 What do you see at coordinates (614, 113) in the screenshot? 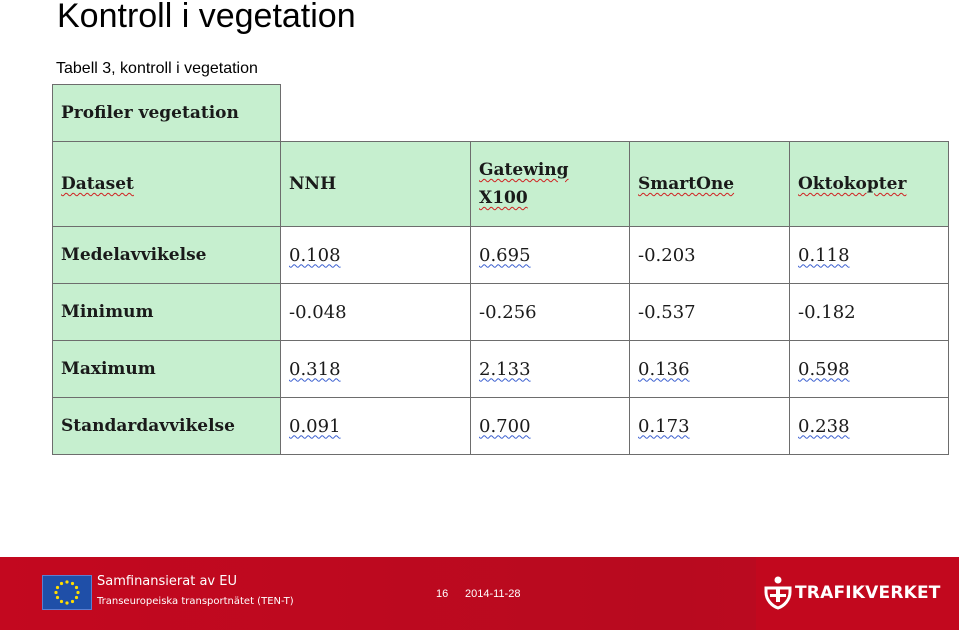
I see `empty-cell` at bounding box center [614, 113].